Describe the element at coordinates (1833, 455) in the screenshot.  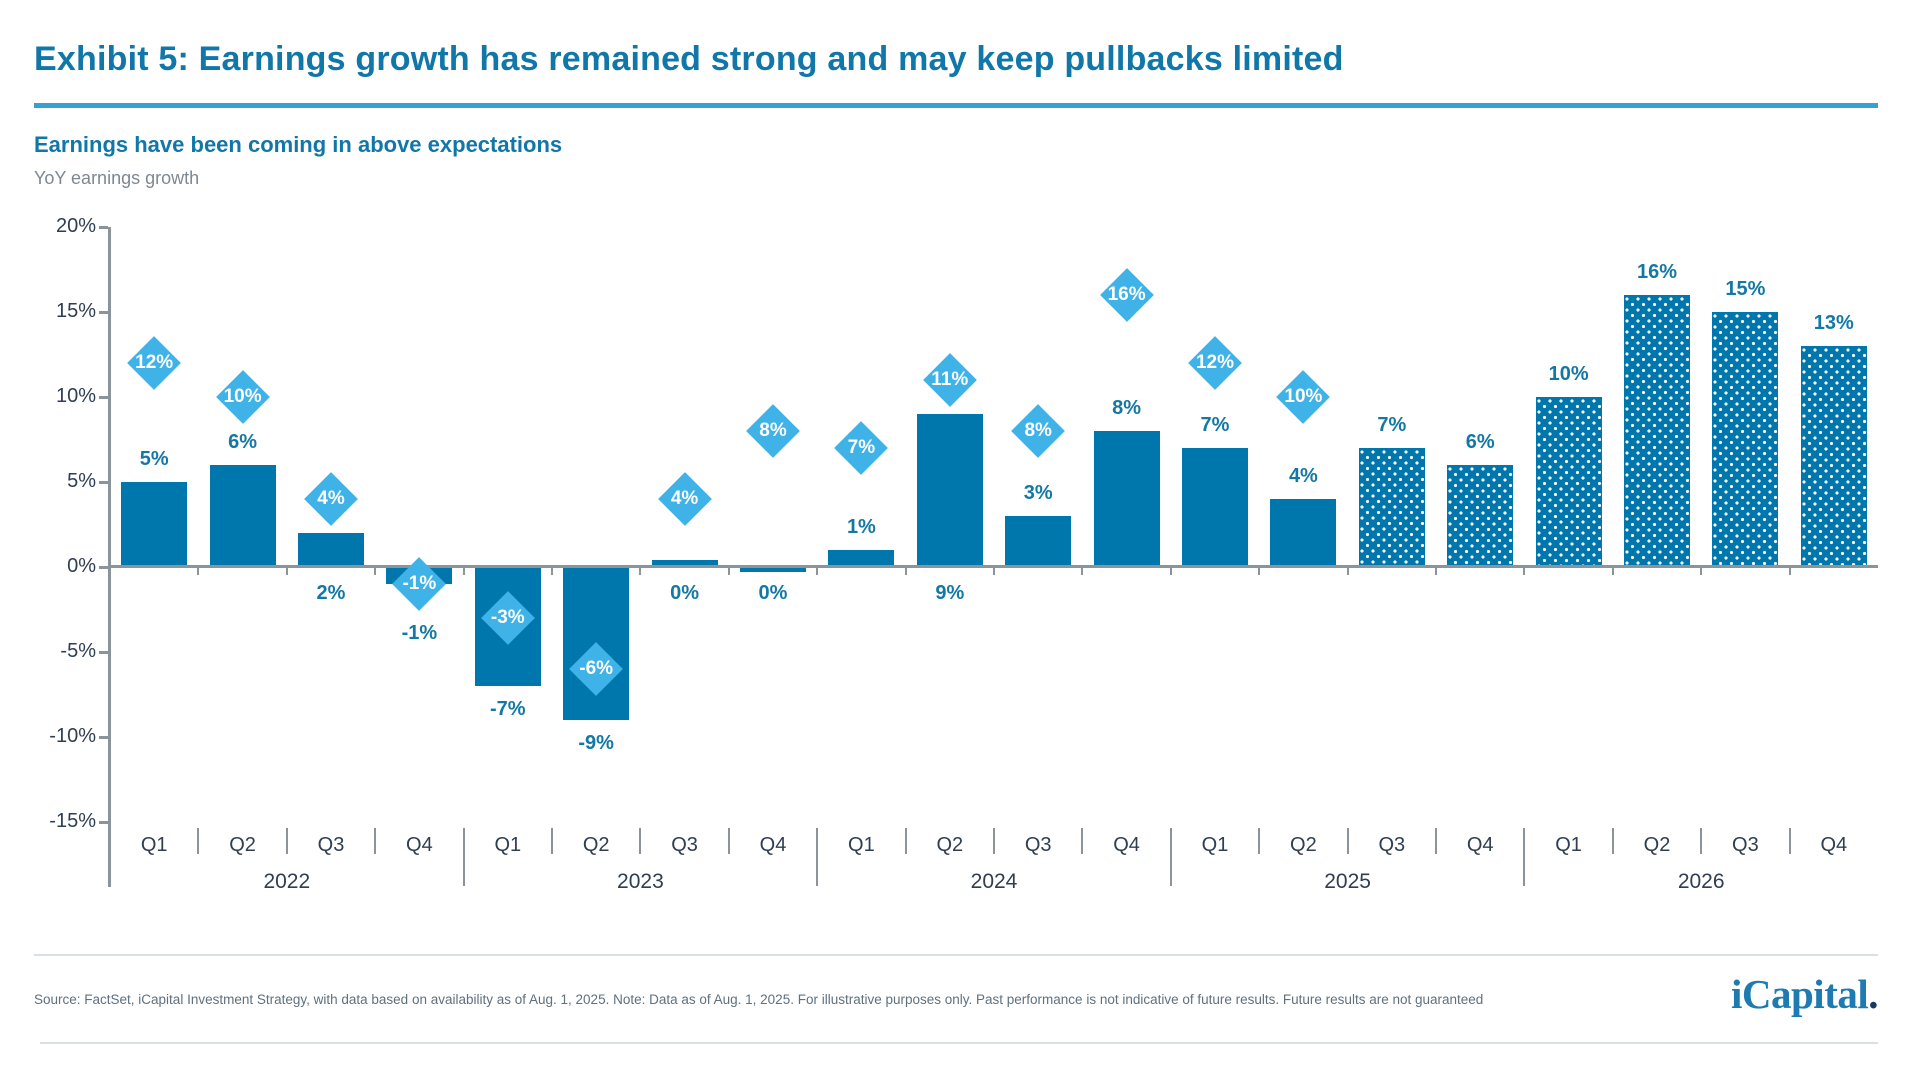
I see `forecast-bar-2026-q4` at that location.